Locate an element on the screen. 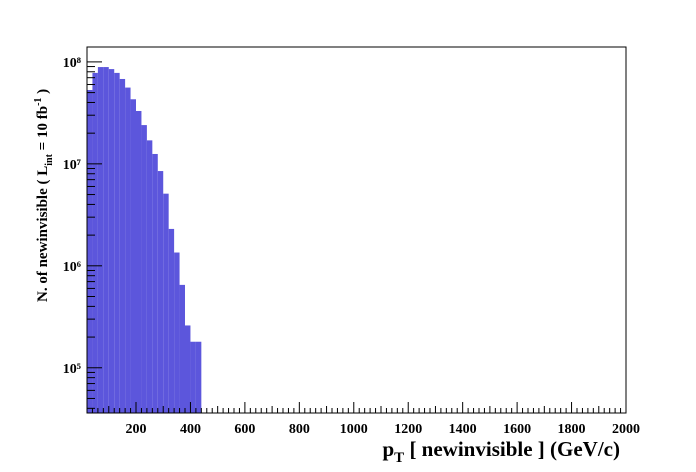  x-tick-label: 800 is located at coordinates (299, 429).